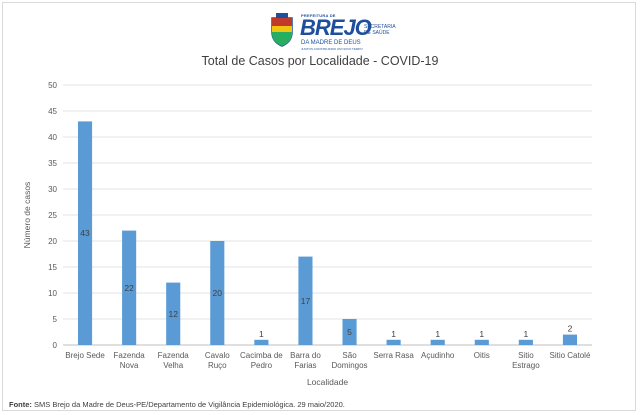 This screenshot has height=415, width=640. I want to click on data-label: 2, so click(570, 329).